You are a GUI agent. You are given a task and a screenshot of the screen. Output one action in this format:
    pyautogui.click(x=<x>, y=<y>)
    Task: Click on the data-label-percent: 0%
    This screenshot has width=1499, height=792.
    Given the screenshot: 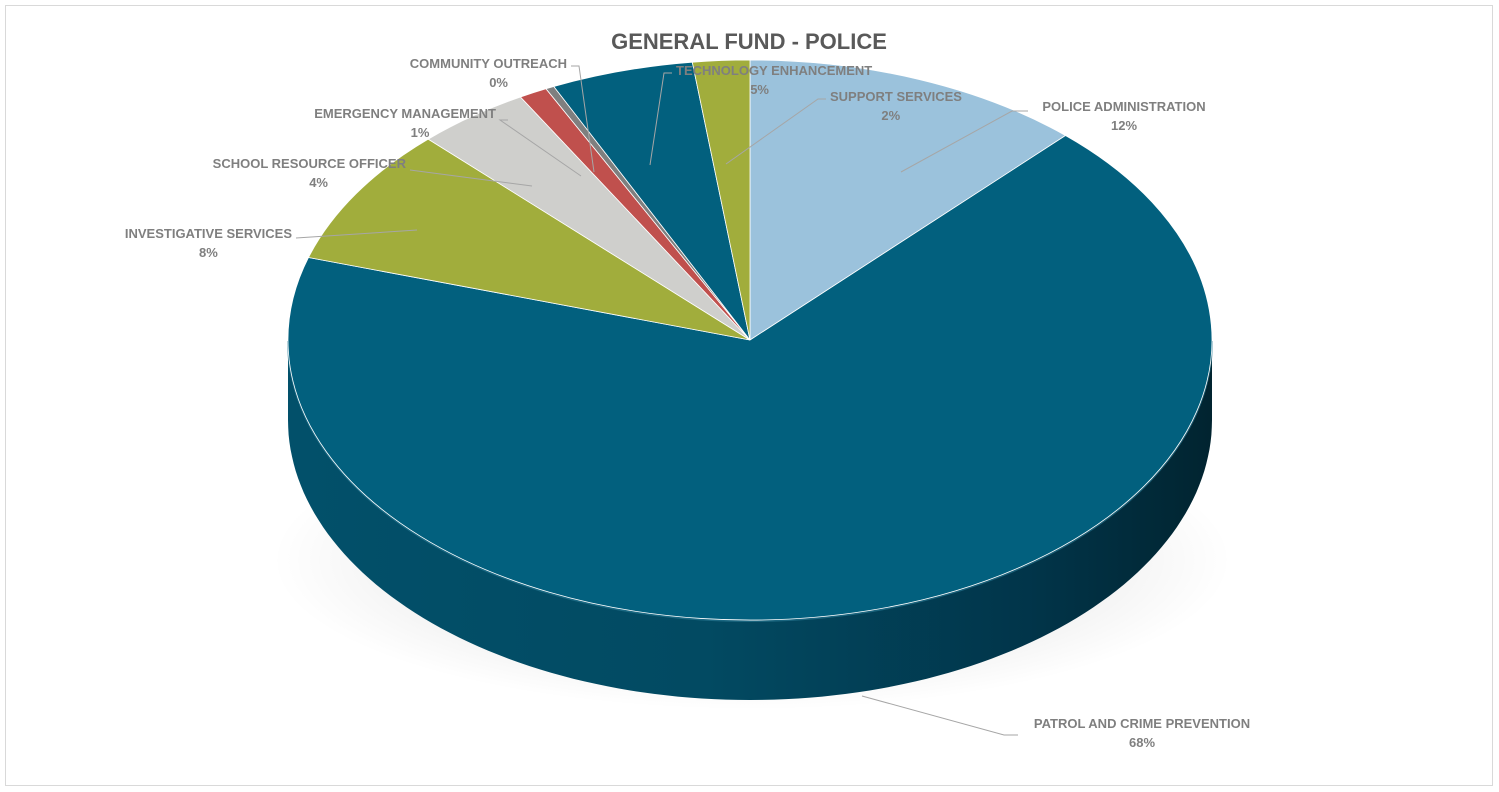 What is the action you would take?
    pyautogui.click(x=498, y=82)
    